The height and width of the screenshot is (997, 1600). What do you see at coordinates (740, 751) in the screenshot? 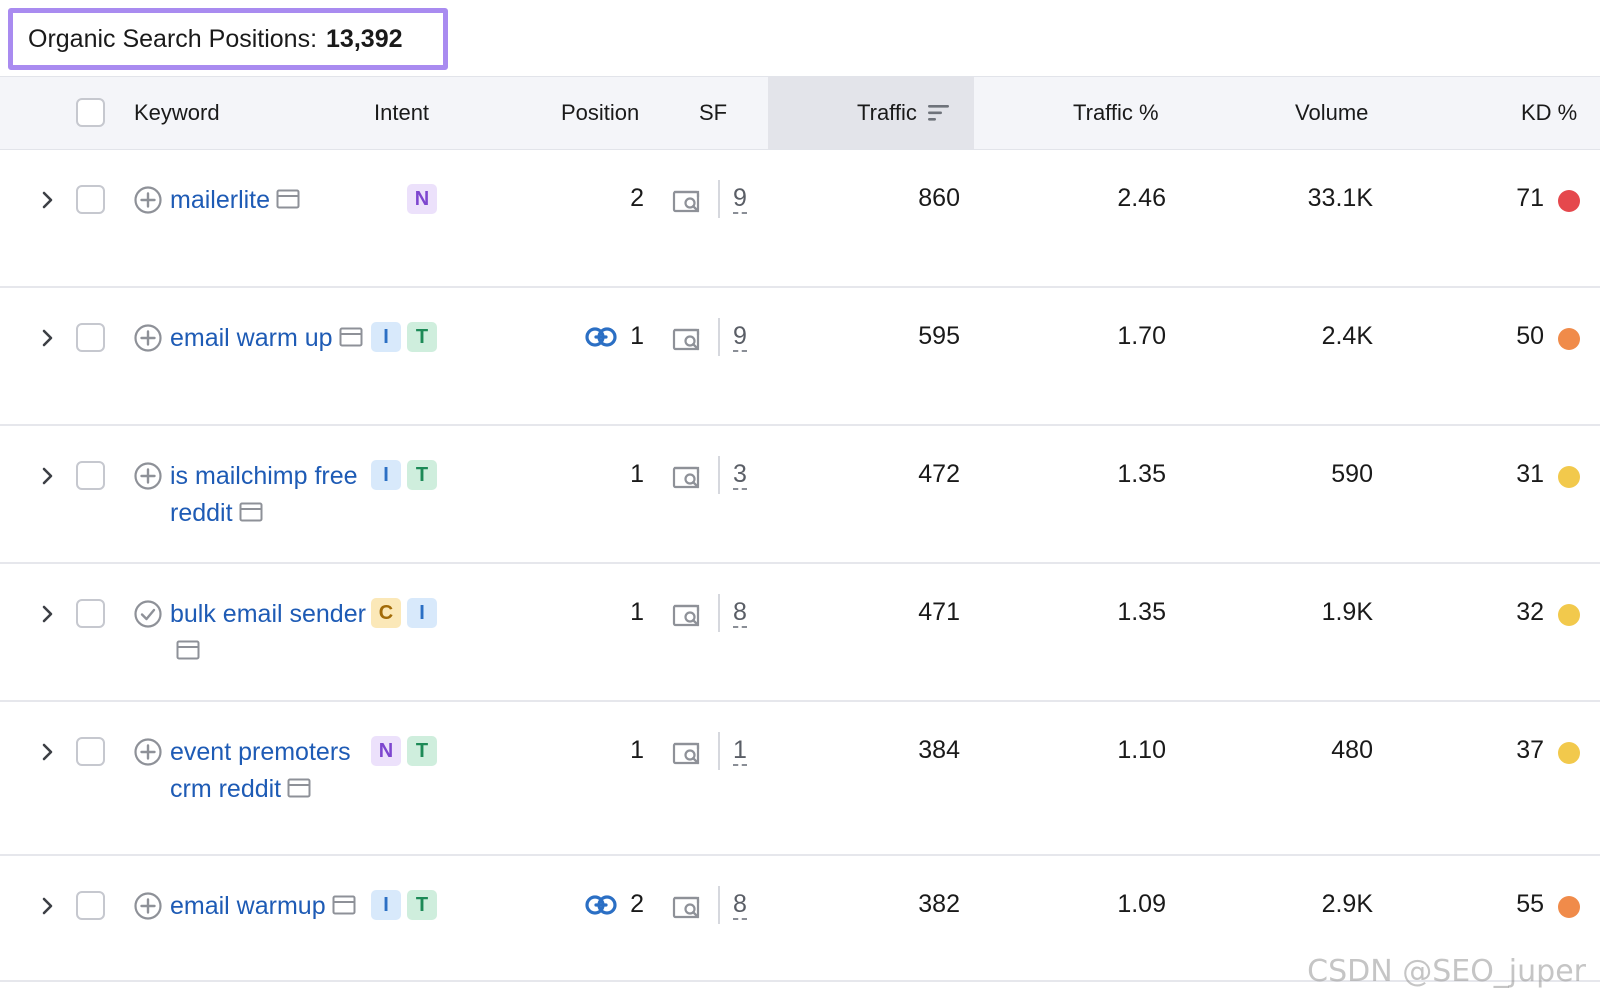
I see `serp-features-count: 1` at bounding box center [740, 751].